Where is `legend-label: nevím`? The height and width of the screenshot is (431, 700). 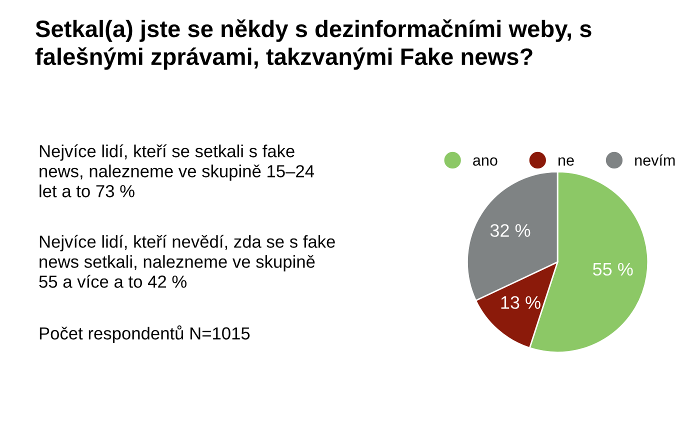
legend-label: nevím is located at coordinates (655, 160).